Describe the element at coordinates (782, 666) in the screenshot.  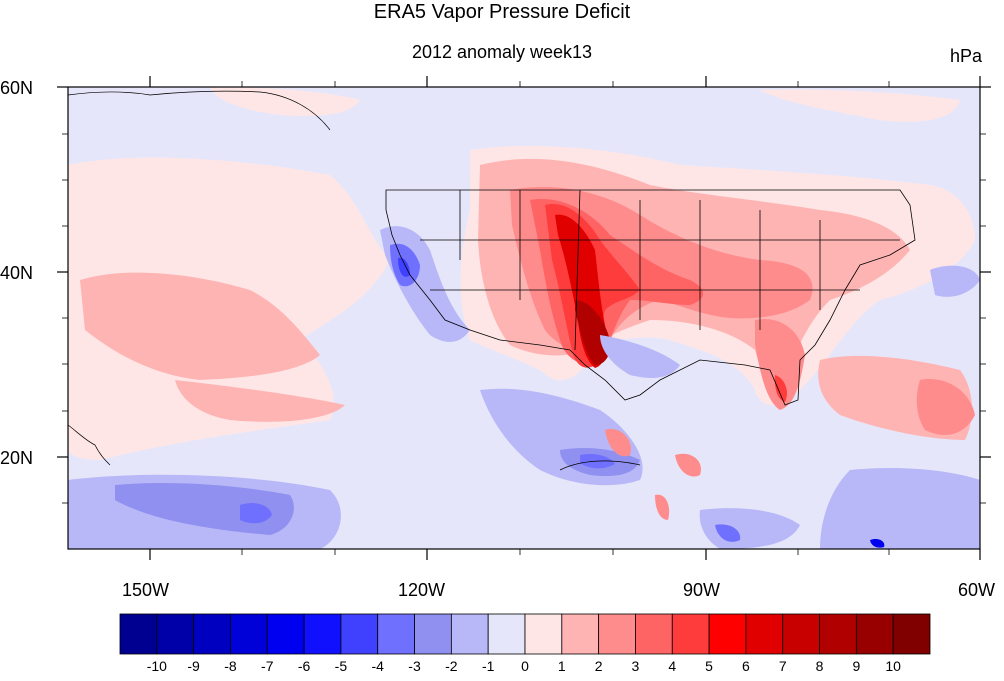
I see `colorbar-tick-label: 7` at that location.